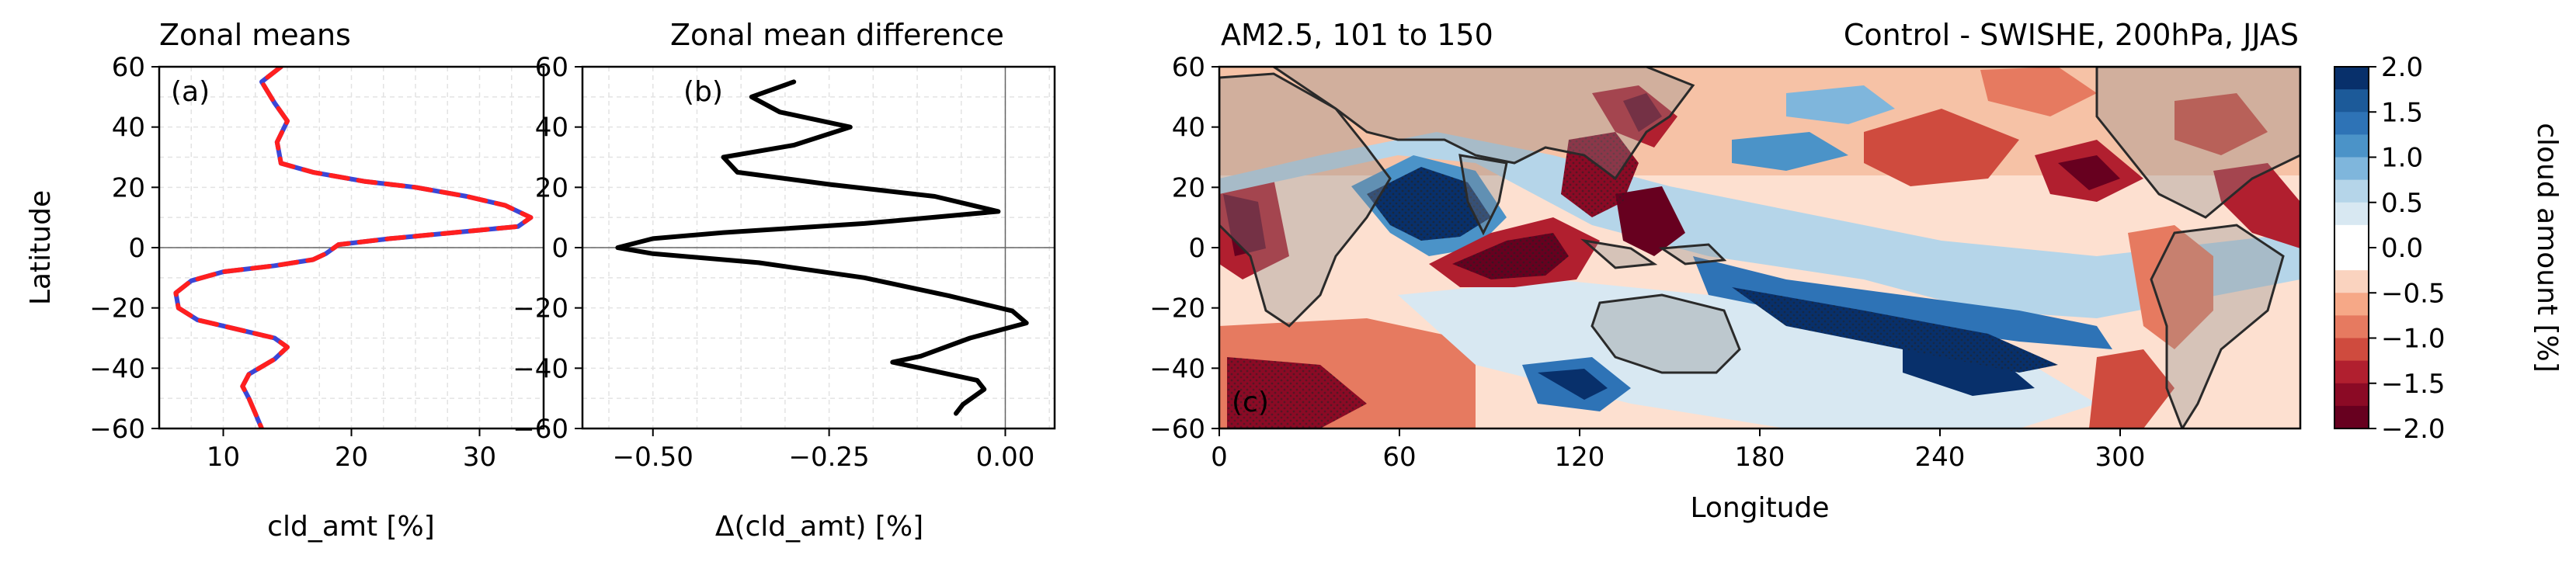  What do you see at coordinates (837, 35) in the screenshot?
I see `panel-b-title: Zonal mean difference` at bounding box center [837, 35].